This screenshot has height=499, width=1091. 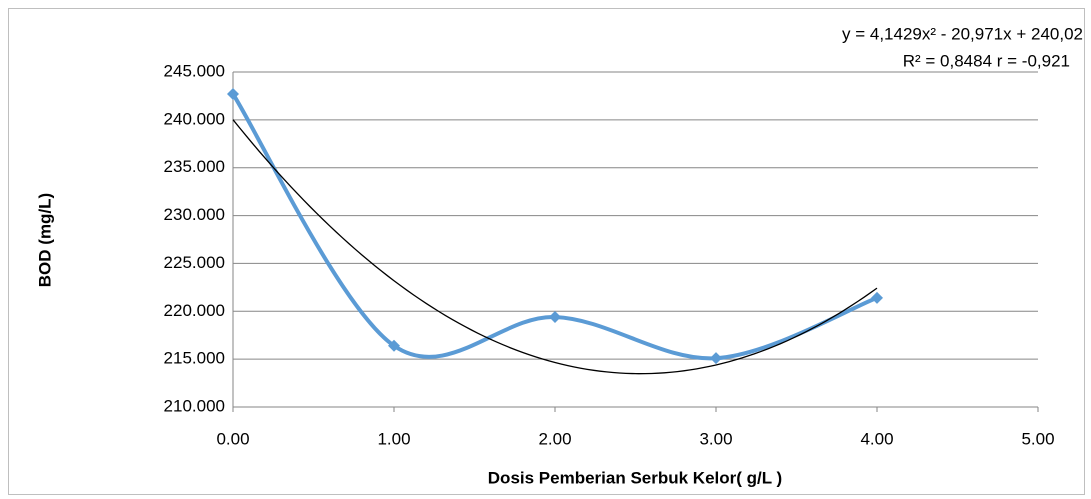 What do you see at coordinates (554, 438) in the screenshot?
I see `x-tick-label: 2.00` at bounding box center [554, 438].